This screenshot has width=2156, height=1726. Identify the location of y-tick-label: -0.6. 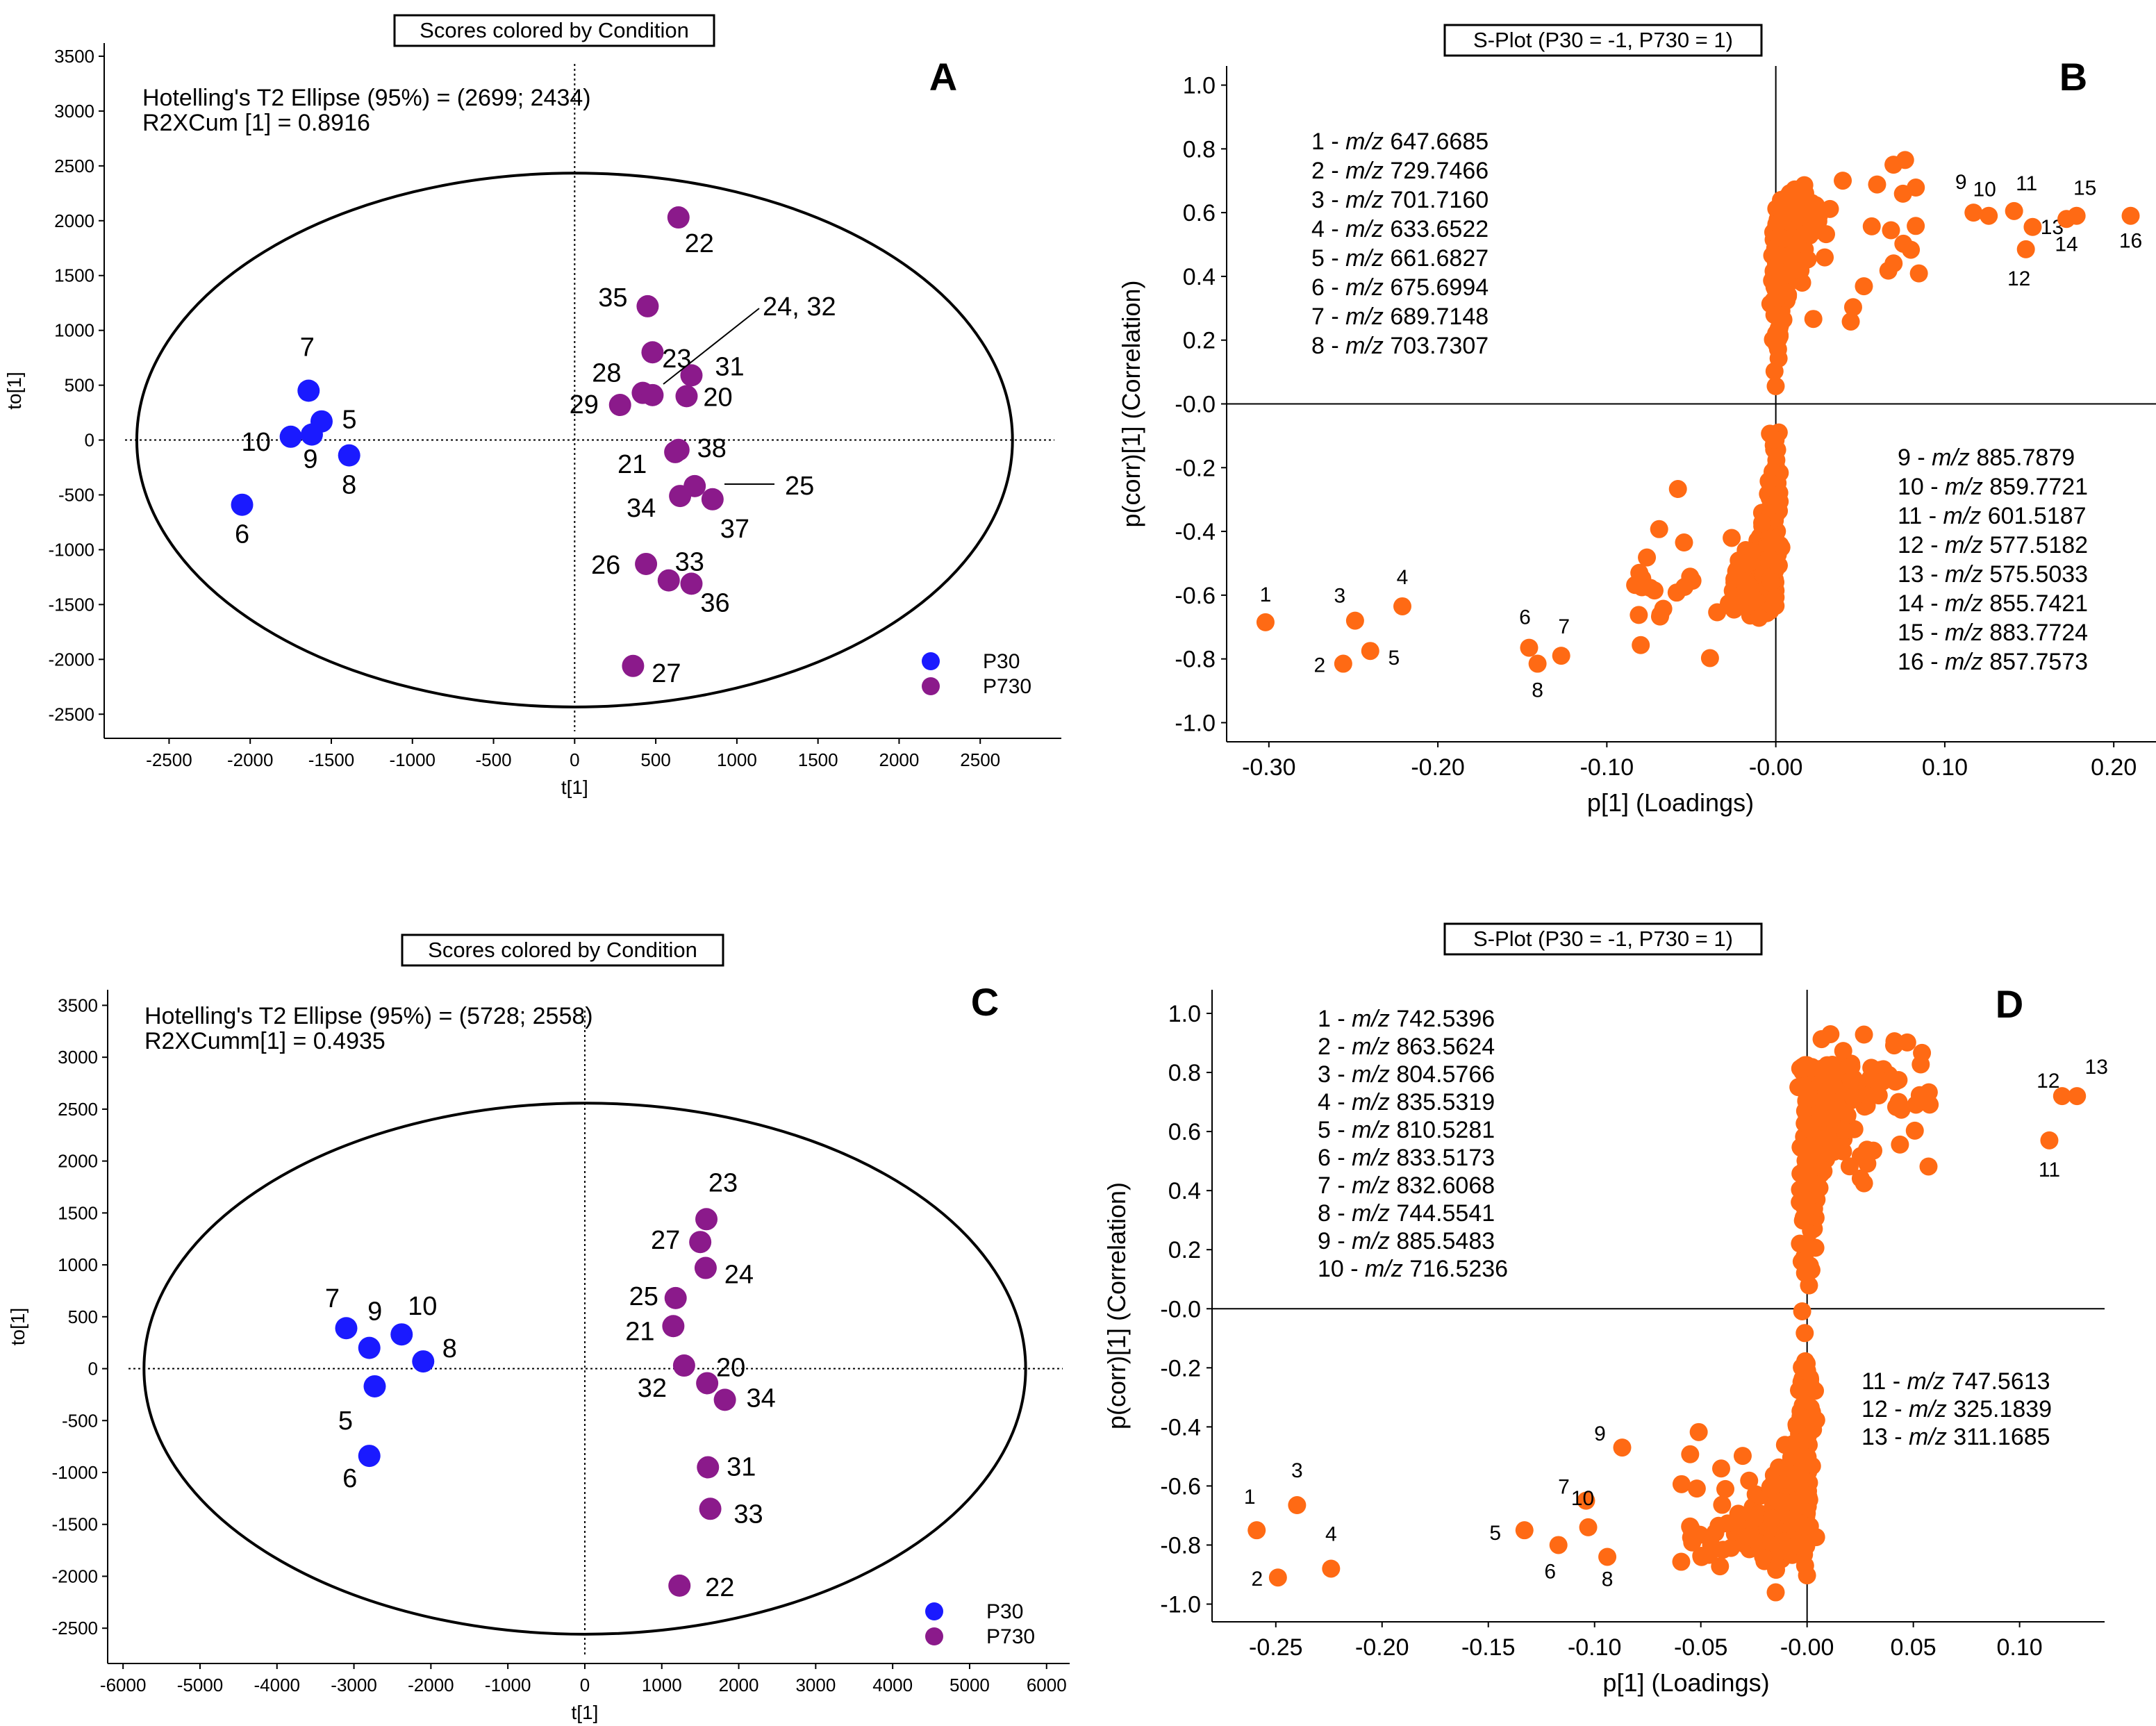
(1195, 596).